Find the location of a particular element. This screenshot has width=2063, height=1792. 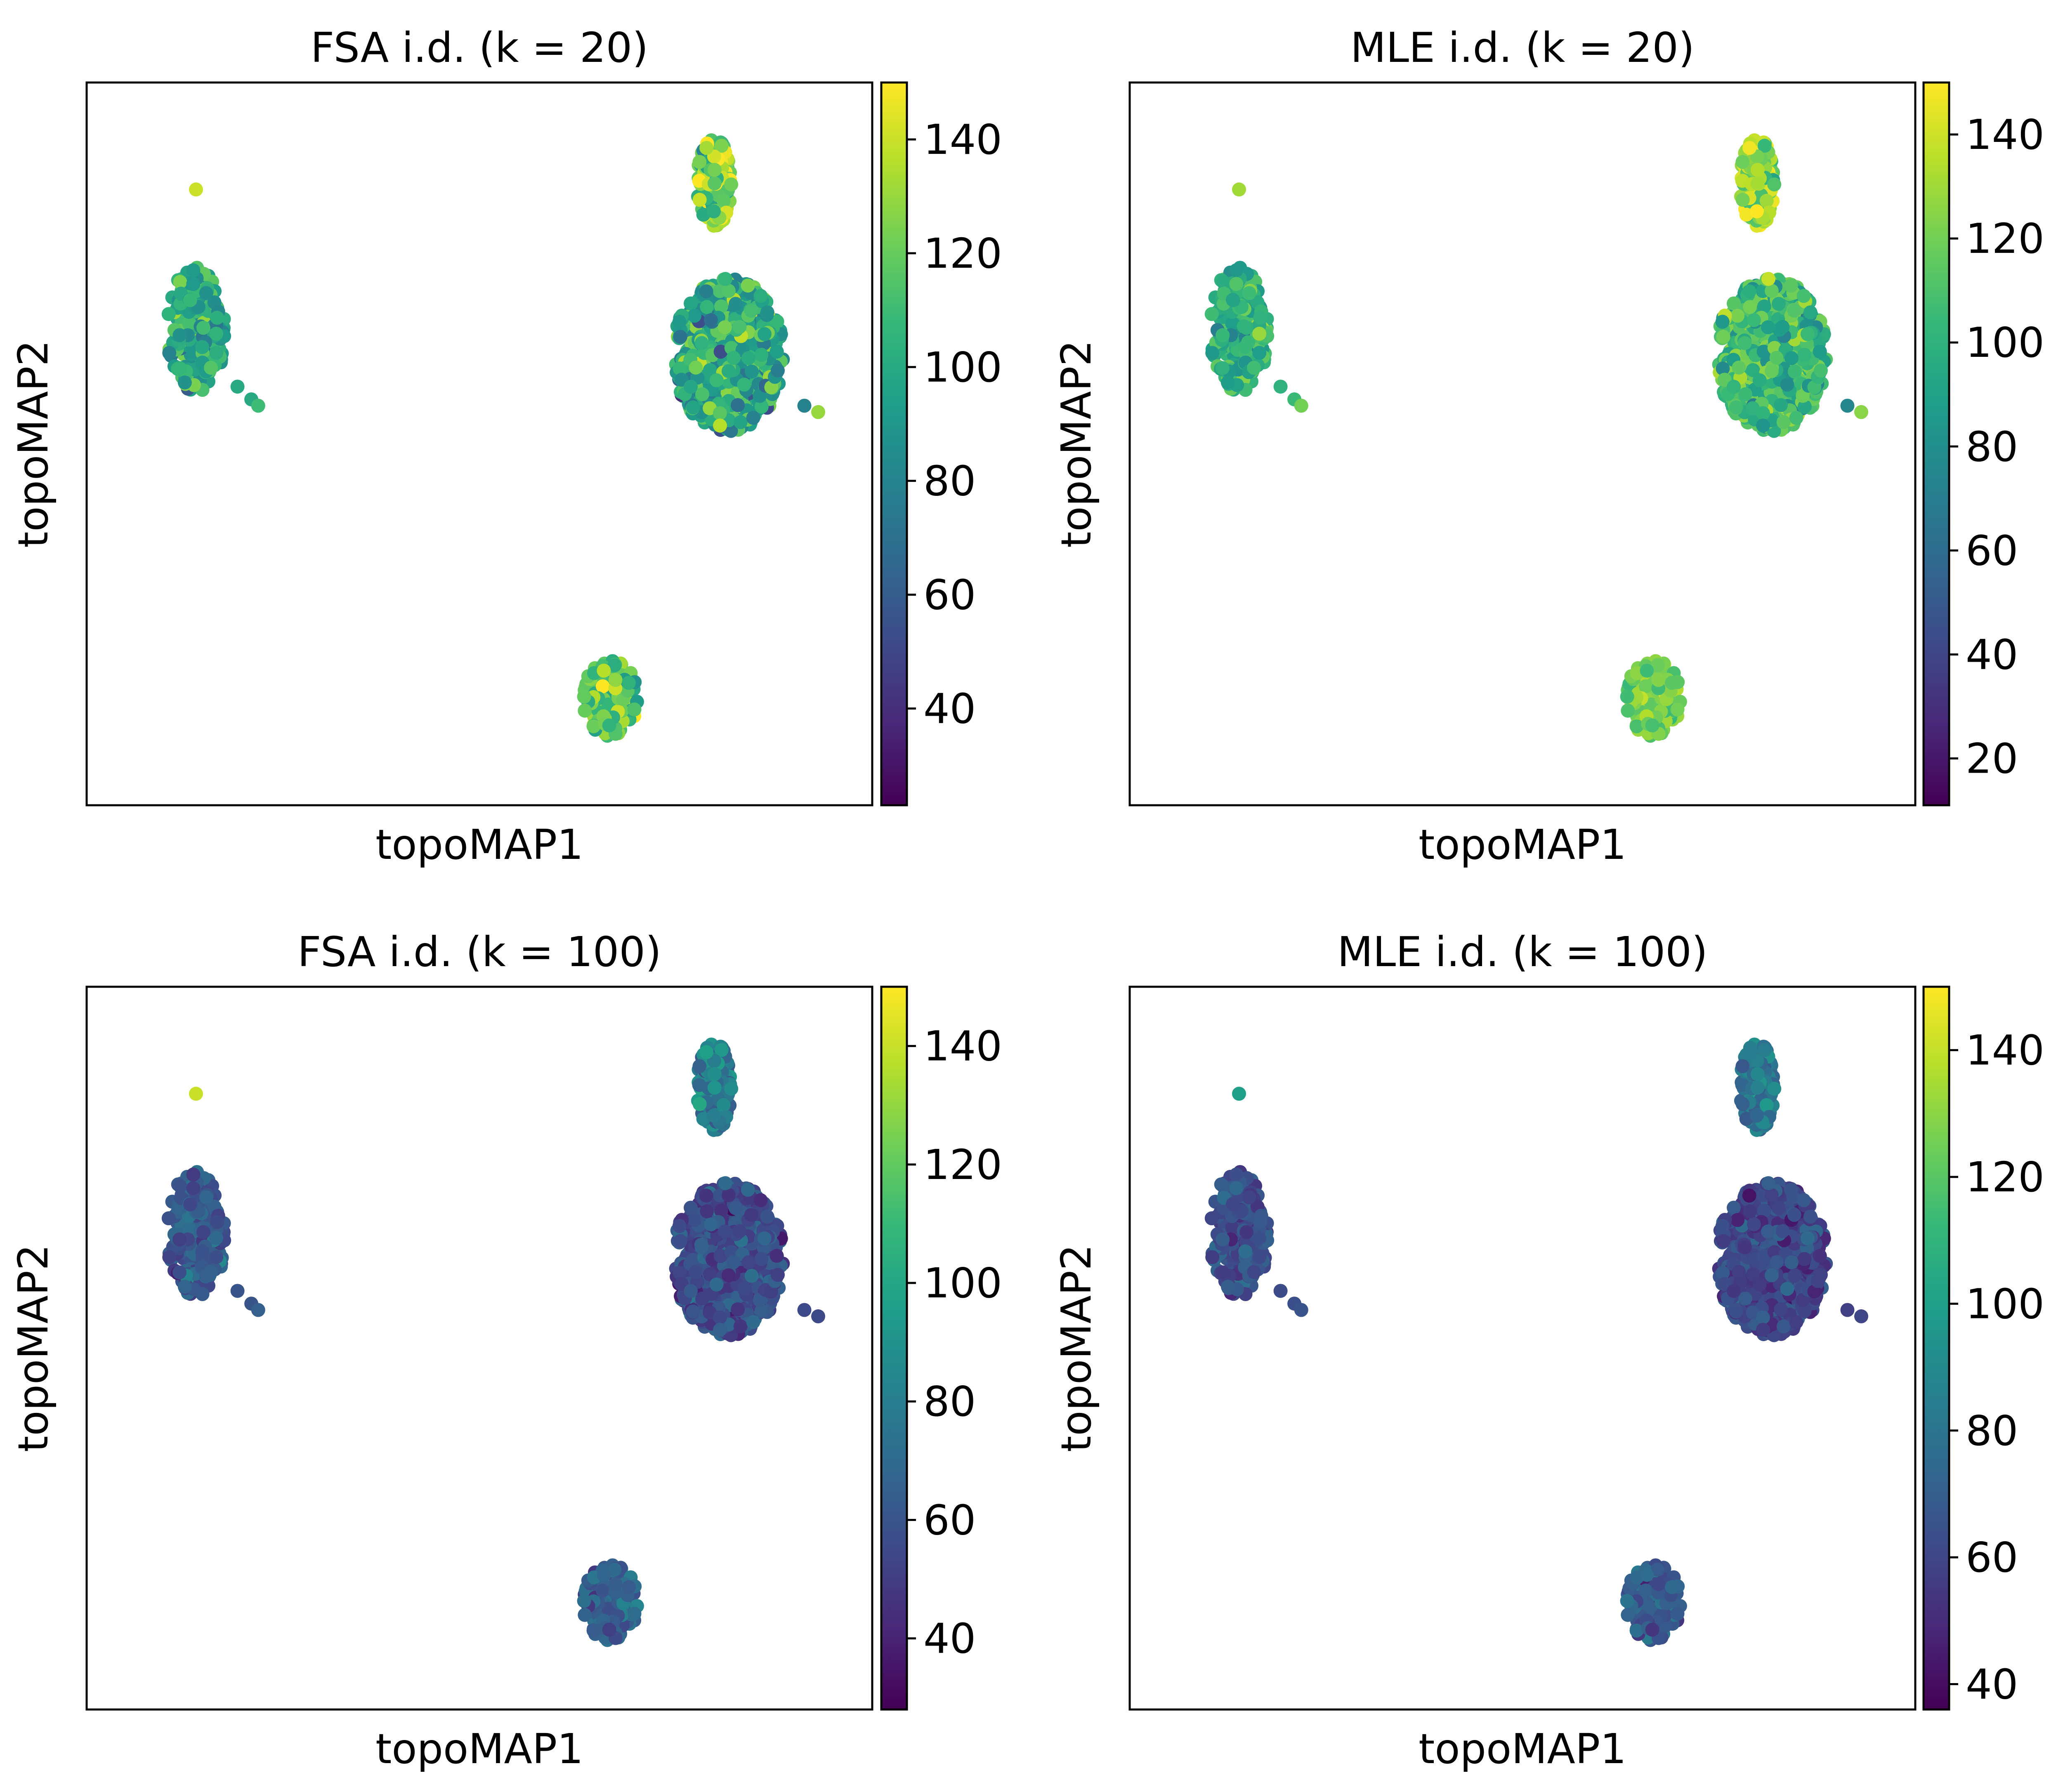

colorbar-tick-label: 80 is located at coordinates (950, 1401).